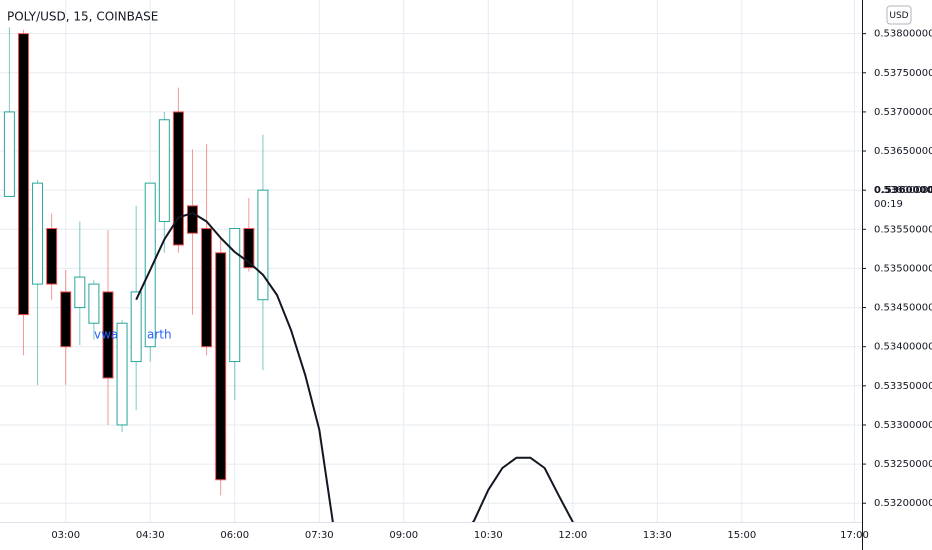 The width and height of the screenshot is (932, 550). Describe the element at coordinates (854, 535) in the screenshot. I see `x-tick-label: 17:00` at that location.